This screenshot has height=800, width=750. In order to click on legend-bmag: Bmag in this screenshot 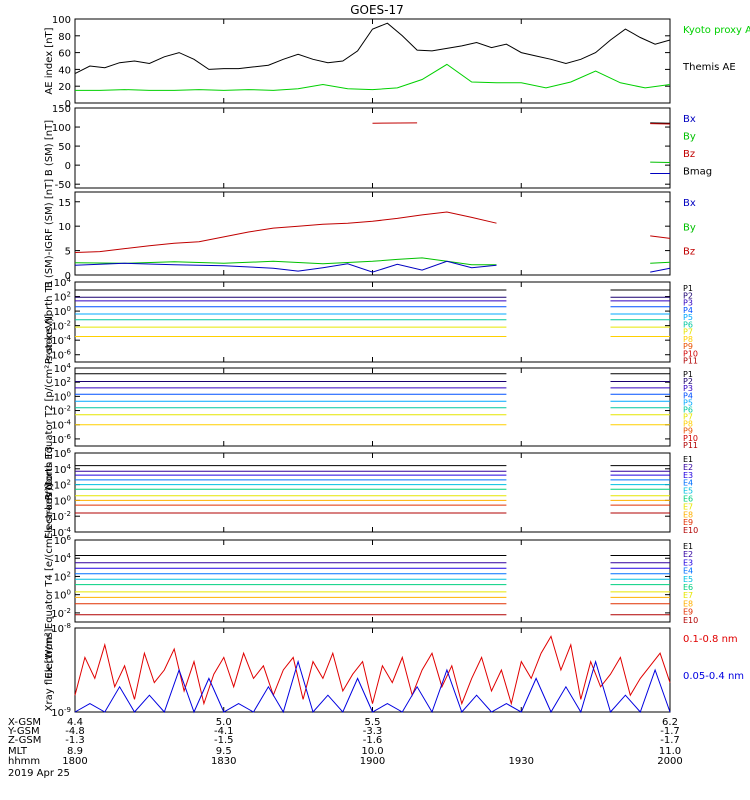, I will do `click(697, 172)`.